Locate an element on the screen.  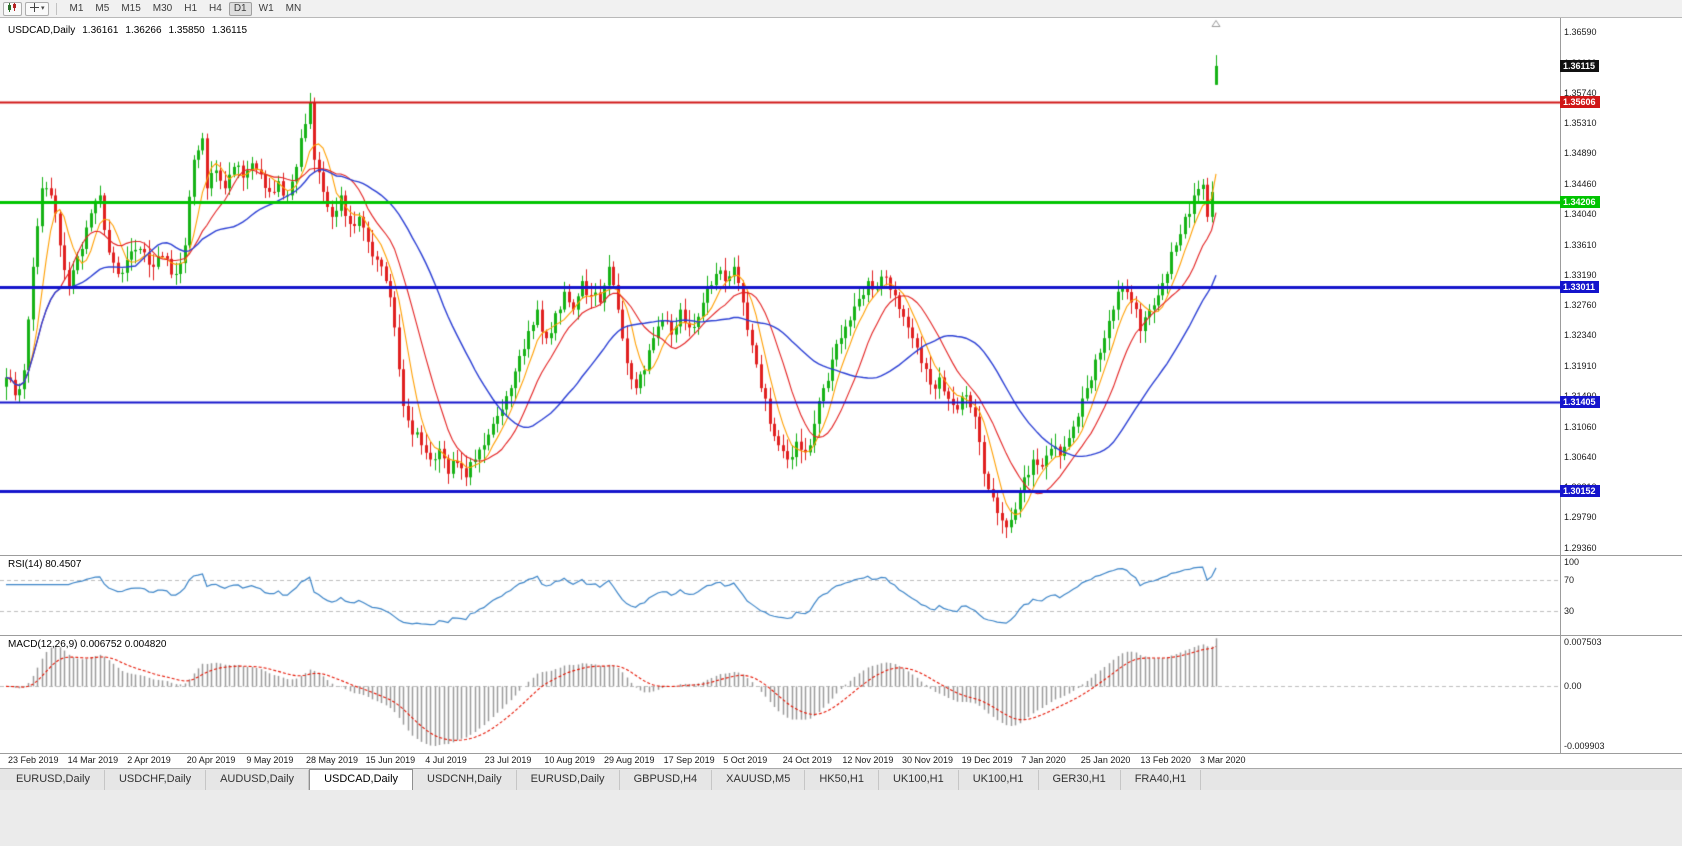
macd-level-label: -0.009903 is located at coordinates (1584, 746).